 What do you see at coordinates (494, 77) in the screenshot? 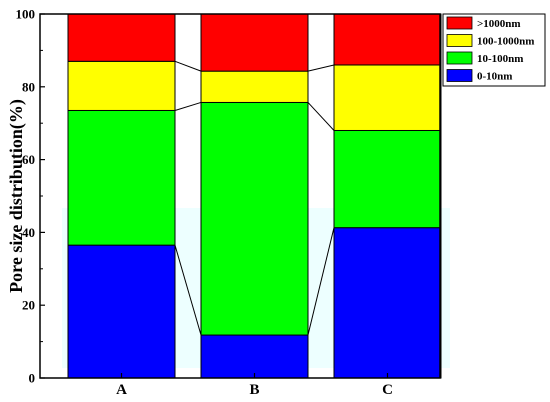
I see `legend-entry: 0-10nm` at bounding box center [494, 77].